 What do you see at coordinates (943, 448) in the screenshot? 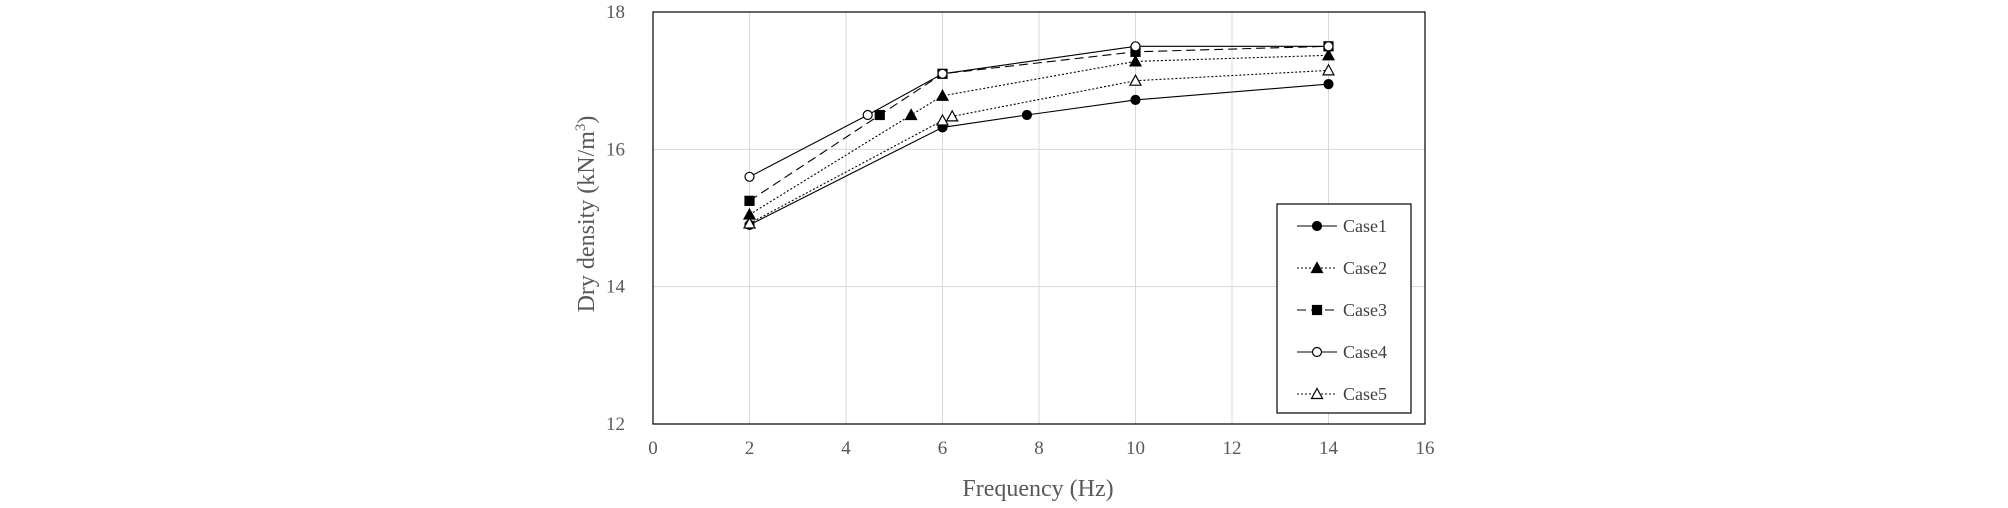
I see `x-tick-label: 6` at bounding box center [943, 448].